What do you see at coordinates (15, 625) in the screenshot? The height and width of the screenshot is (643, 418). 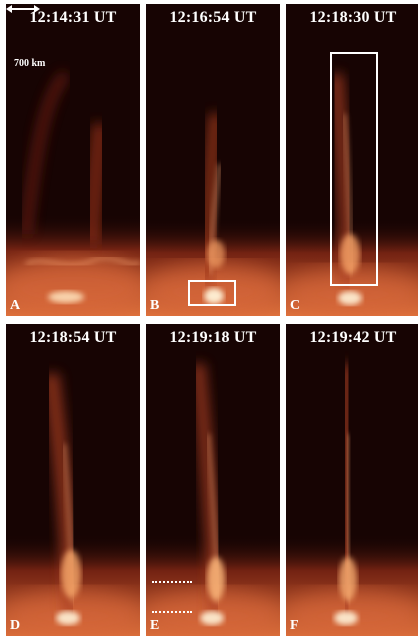 I see `panel-label-d: D` at bounding box center [15, 625].